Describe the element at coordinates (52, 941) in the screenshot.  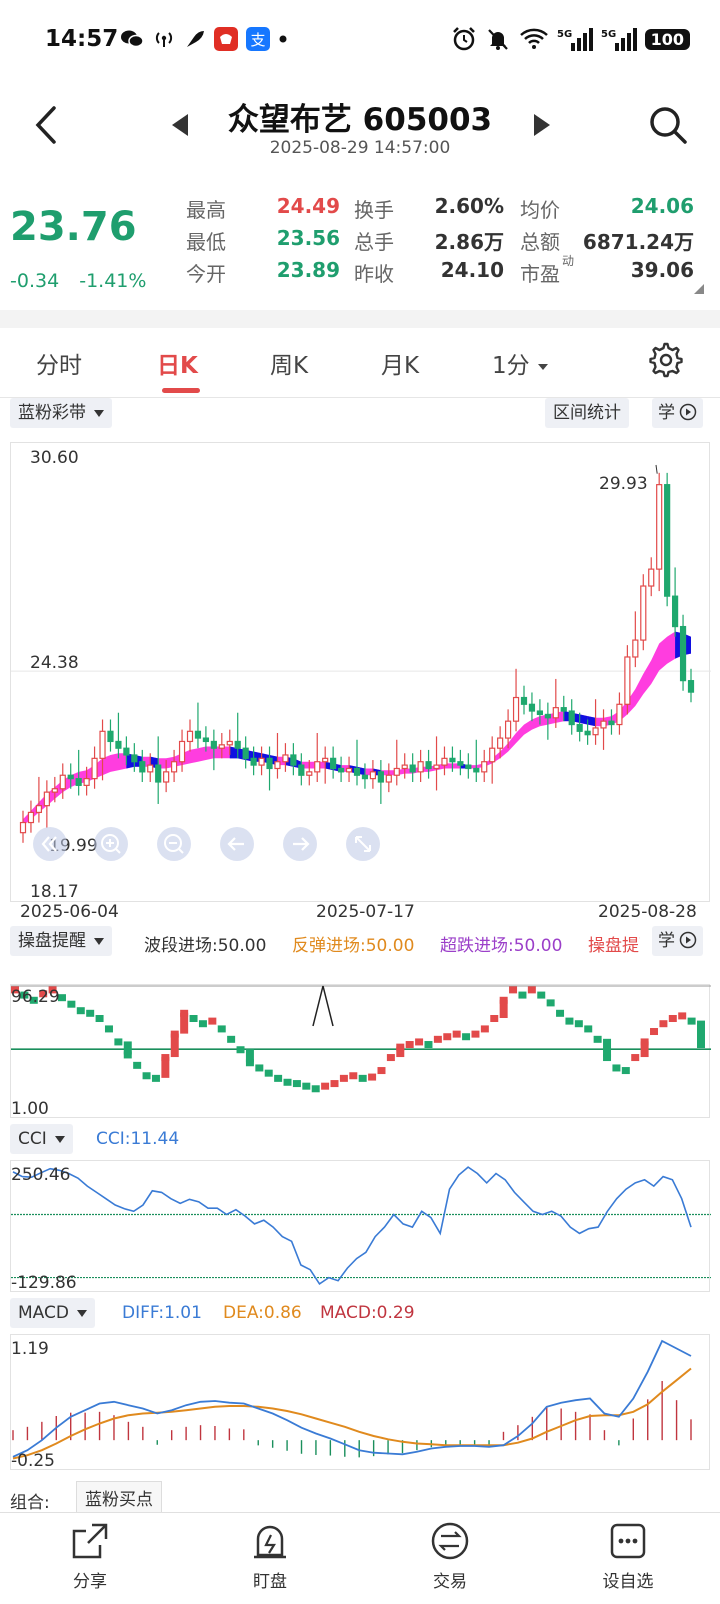
I see `cpt-indicator-label: 操盘提醒` at that location.